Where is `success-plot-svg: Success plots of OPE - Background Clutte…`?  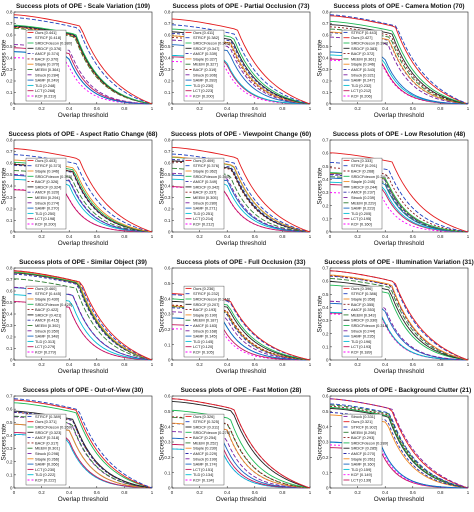
success-plot-svg: Success plots of OPE - Background Clutte… is located at coordinates (394, 445).